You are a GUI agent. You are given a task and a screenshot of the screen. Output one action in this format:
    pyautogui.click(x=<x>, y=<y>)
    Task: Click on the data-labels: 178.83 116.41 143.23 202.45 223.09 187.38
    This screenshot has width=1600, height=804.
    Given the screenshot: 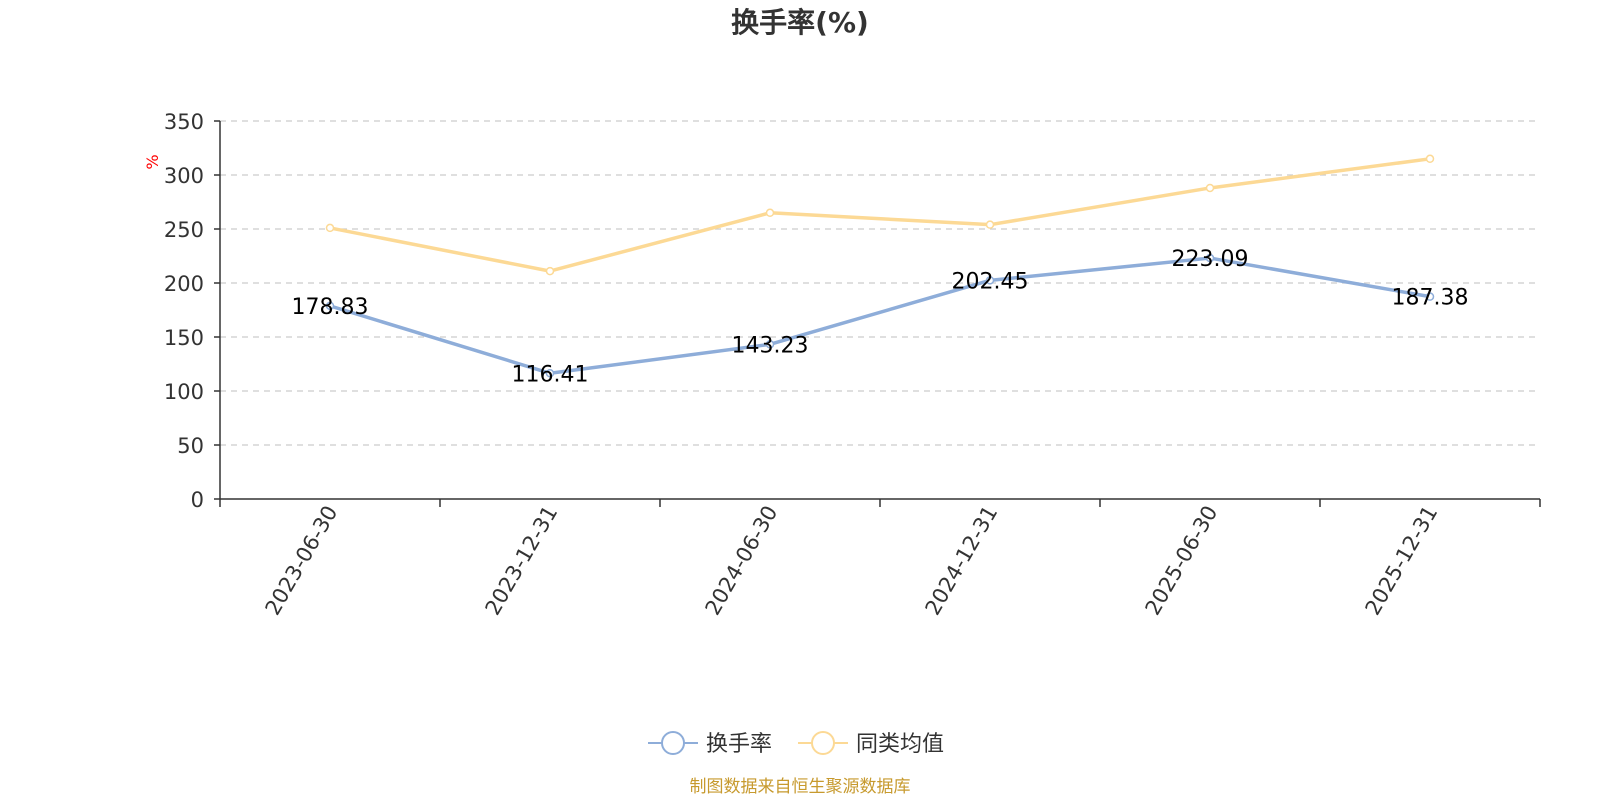 What is the action you would take?
    pyautogui.click(x=880, y=317)
    